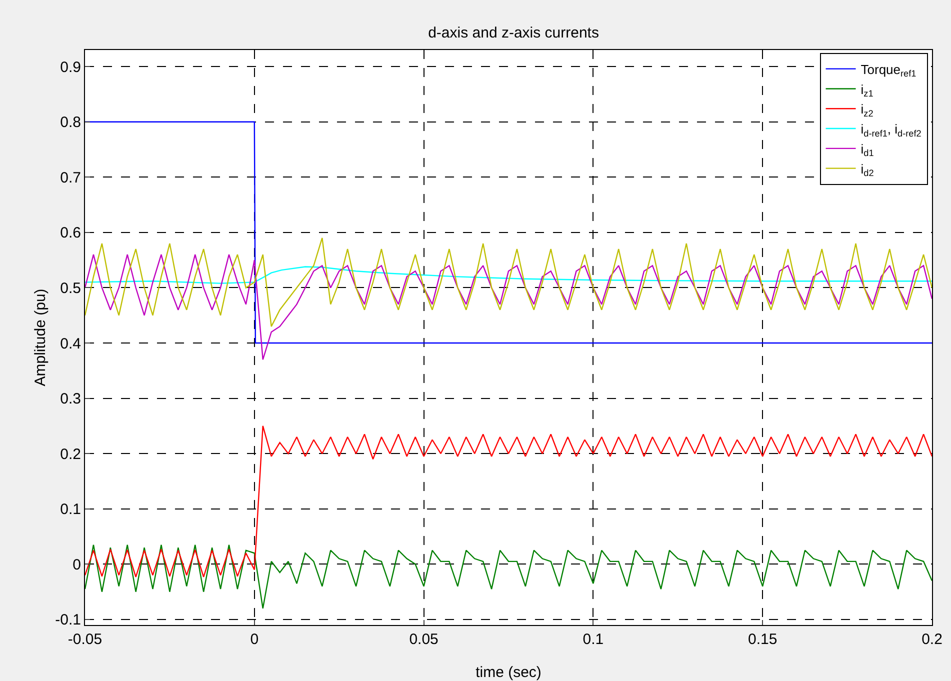 This screenshot has width=951, height=681. Describe the element at coordinates (70, 177) in the screenshot. I see `y-tick-label: 0.7` at that location.